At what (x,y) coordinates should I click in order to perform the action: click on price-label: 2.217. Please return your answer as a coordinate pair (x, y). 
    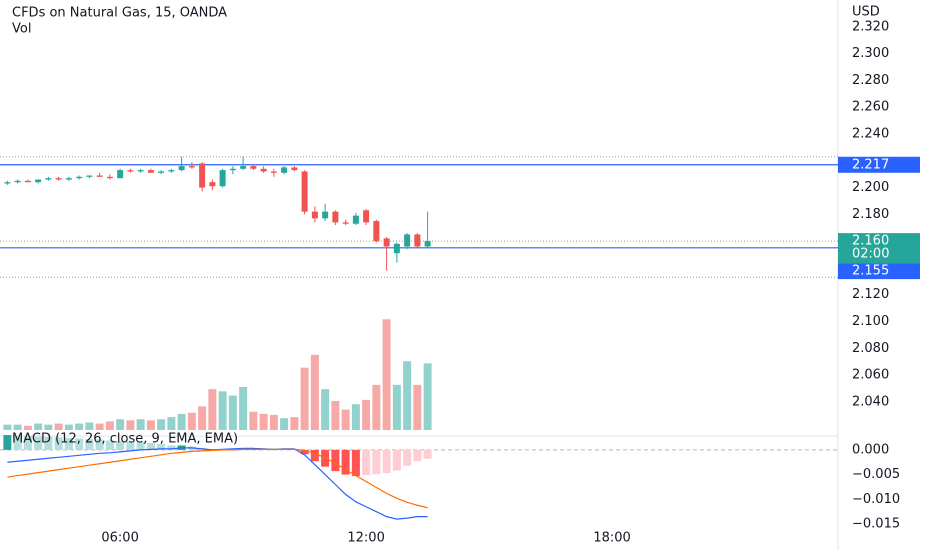
    Looking at the image, I should click on (870, 164).